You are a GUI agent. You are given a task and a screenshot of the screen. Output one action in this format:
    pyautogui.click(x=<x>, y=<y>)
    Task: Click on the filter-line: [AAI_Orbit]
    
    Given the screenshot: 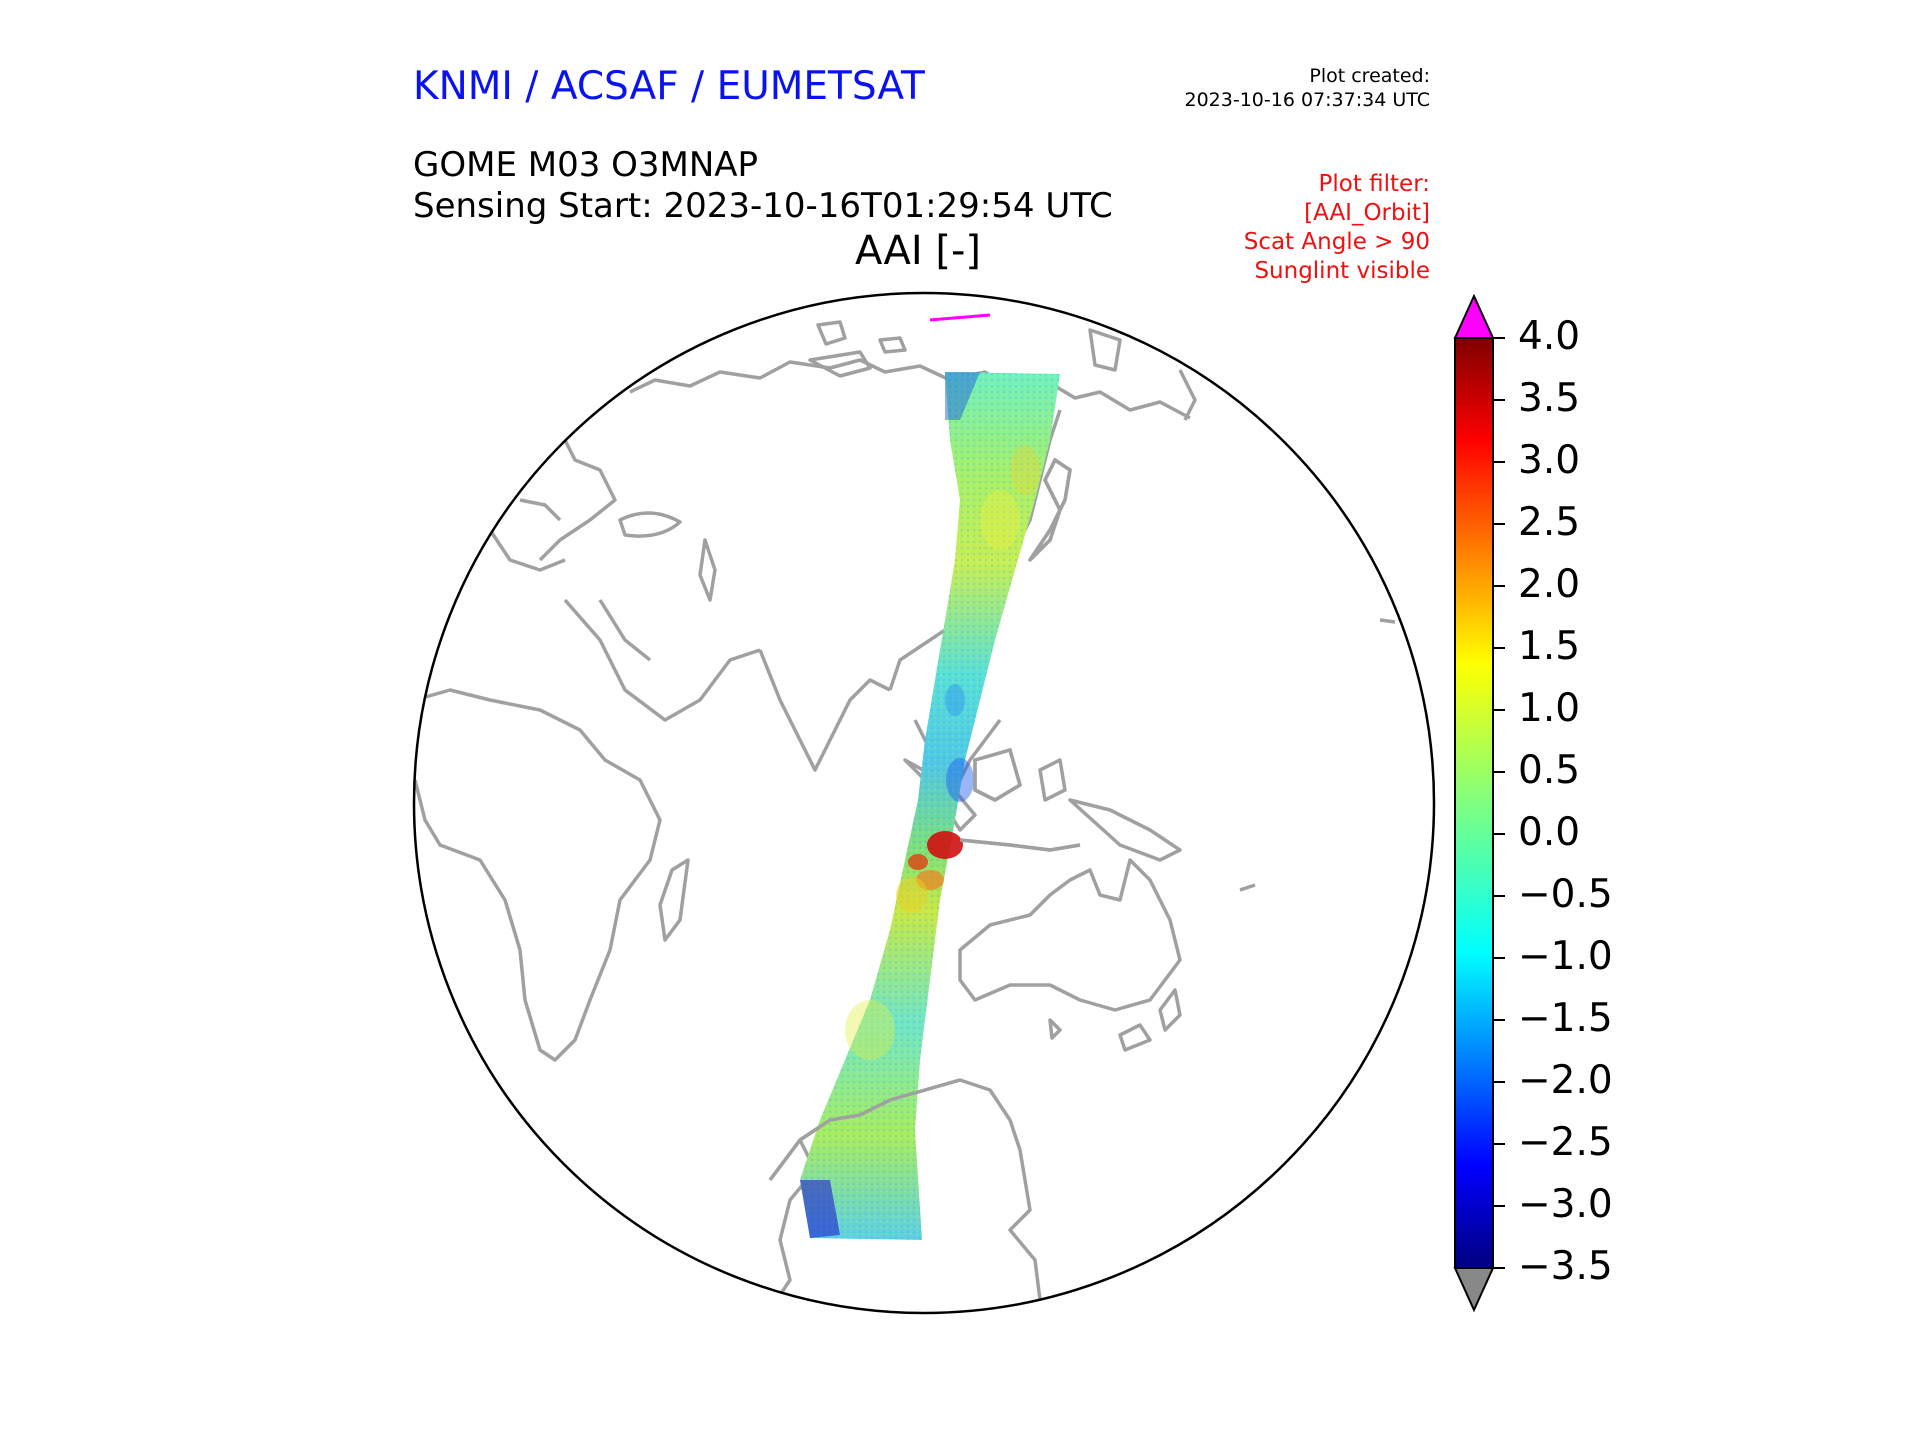 What is the action you would take?
    pyautogui.click(x=1367, y=213)
    